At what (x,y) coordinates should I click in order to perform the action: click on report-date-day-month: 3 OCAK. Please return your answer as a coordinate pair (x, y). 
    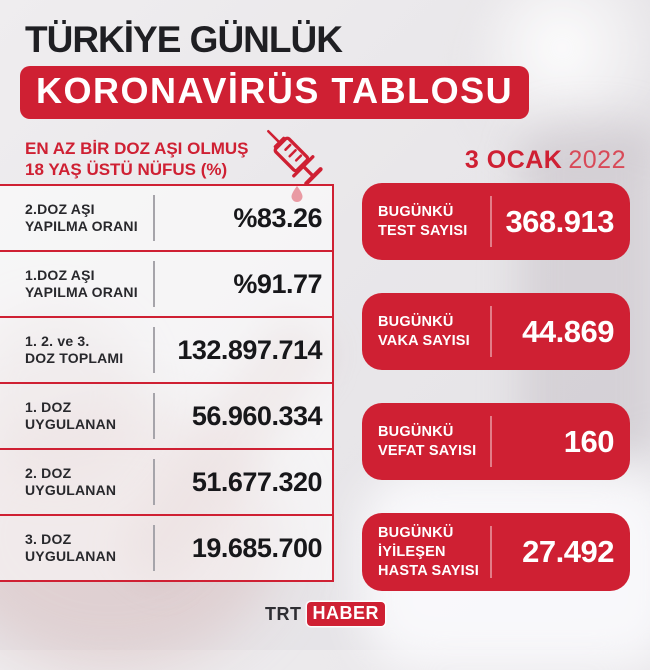
    Looking at the image, I should click on (513, 160).